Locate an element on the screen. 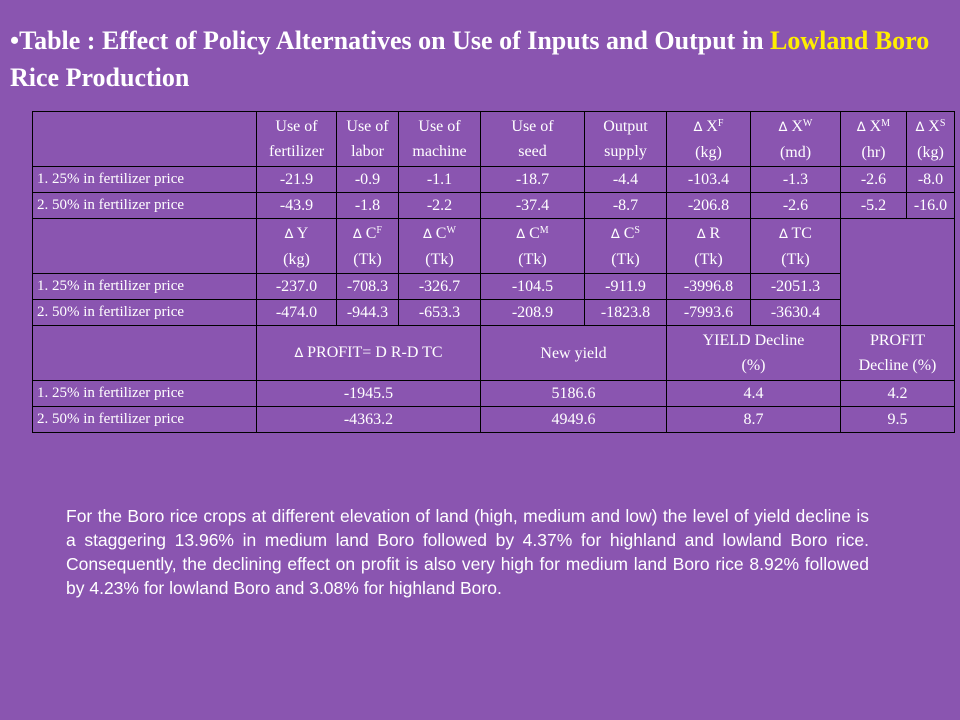 This screenshot has width=960, height=720. header-cell-line2: fertilizer is located at coordinates (296, 151).